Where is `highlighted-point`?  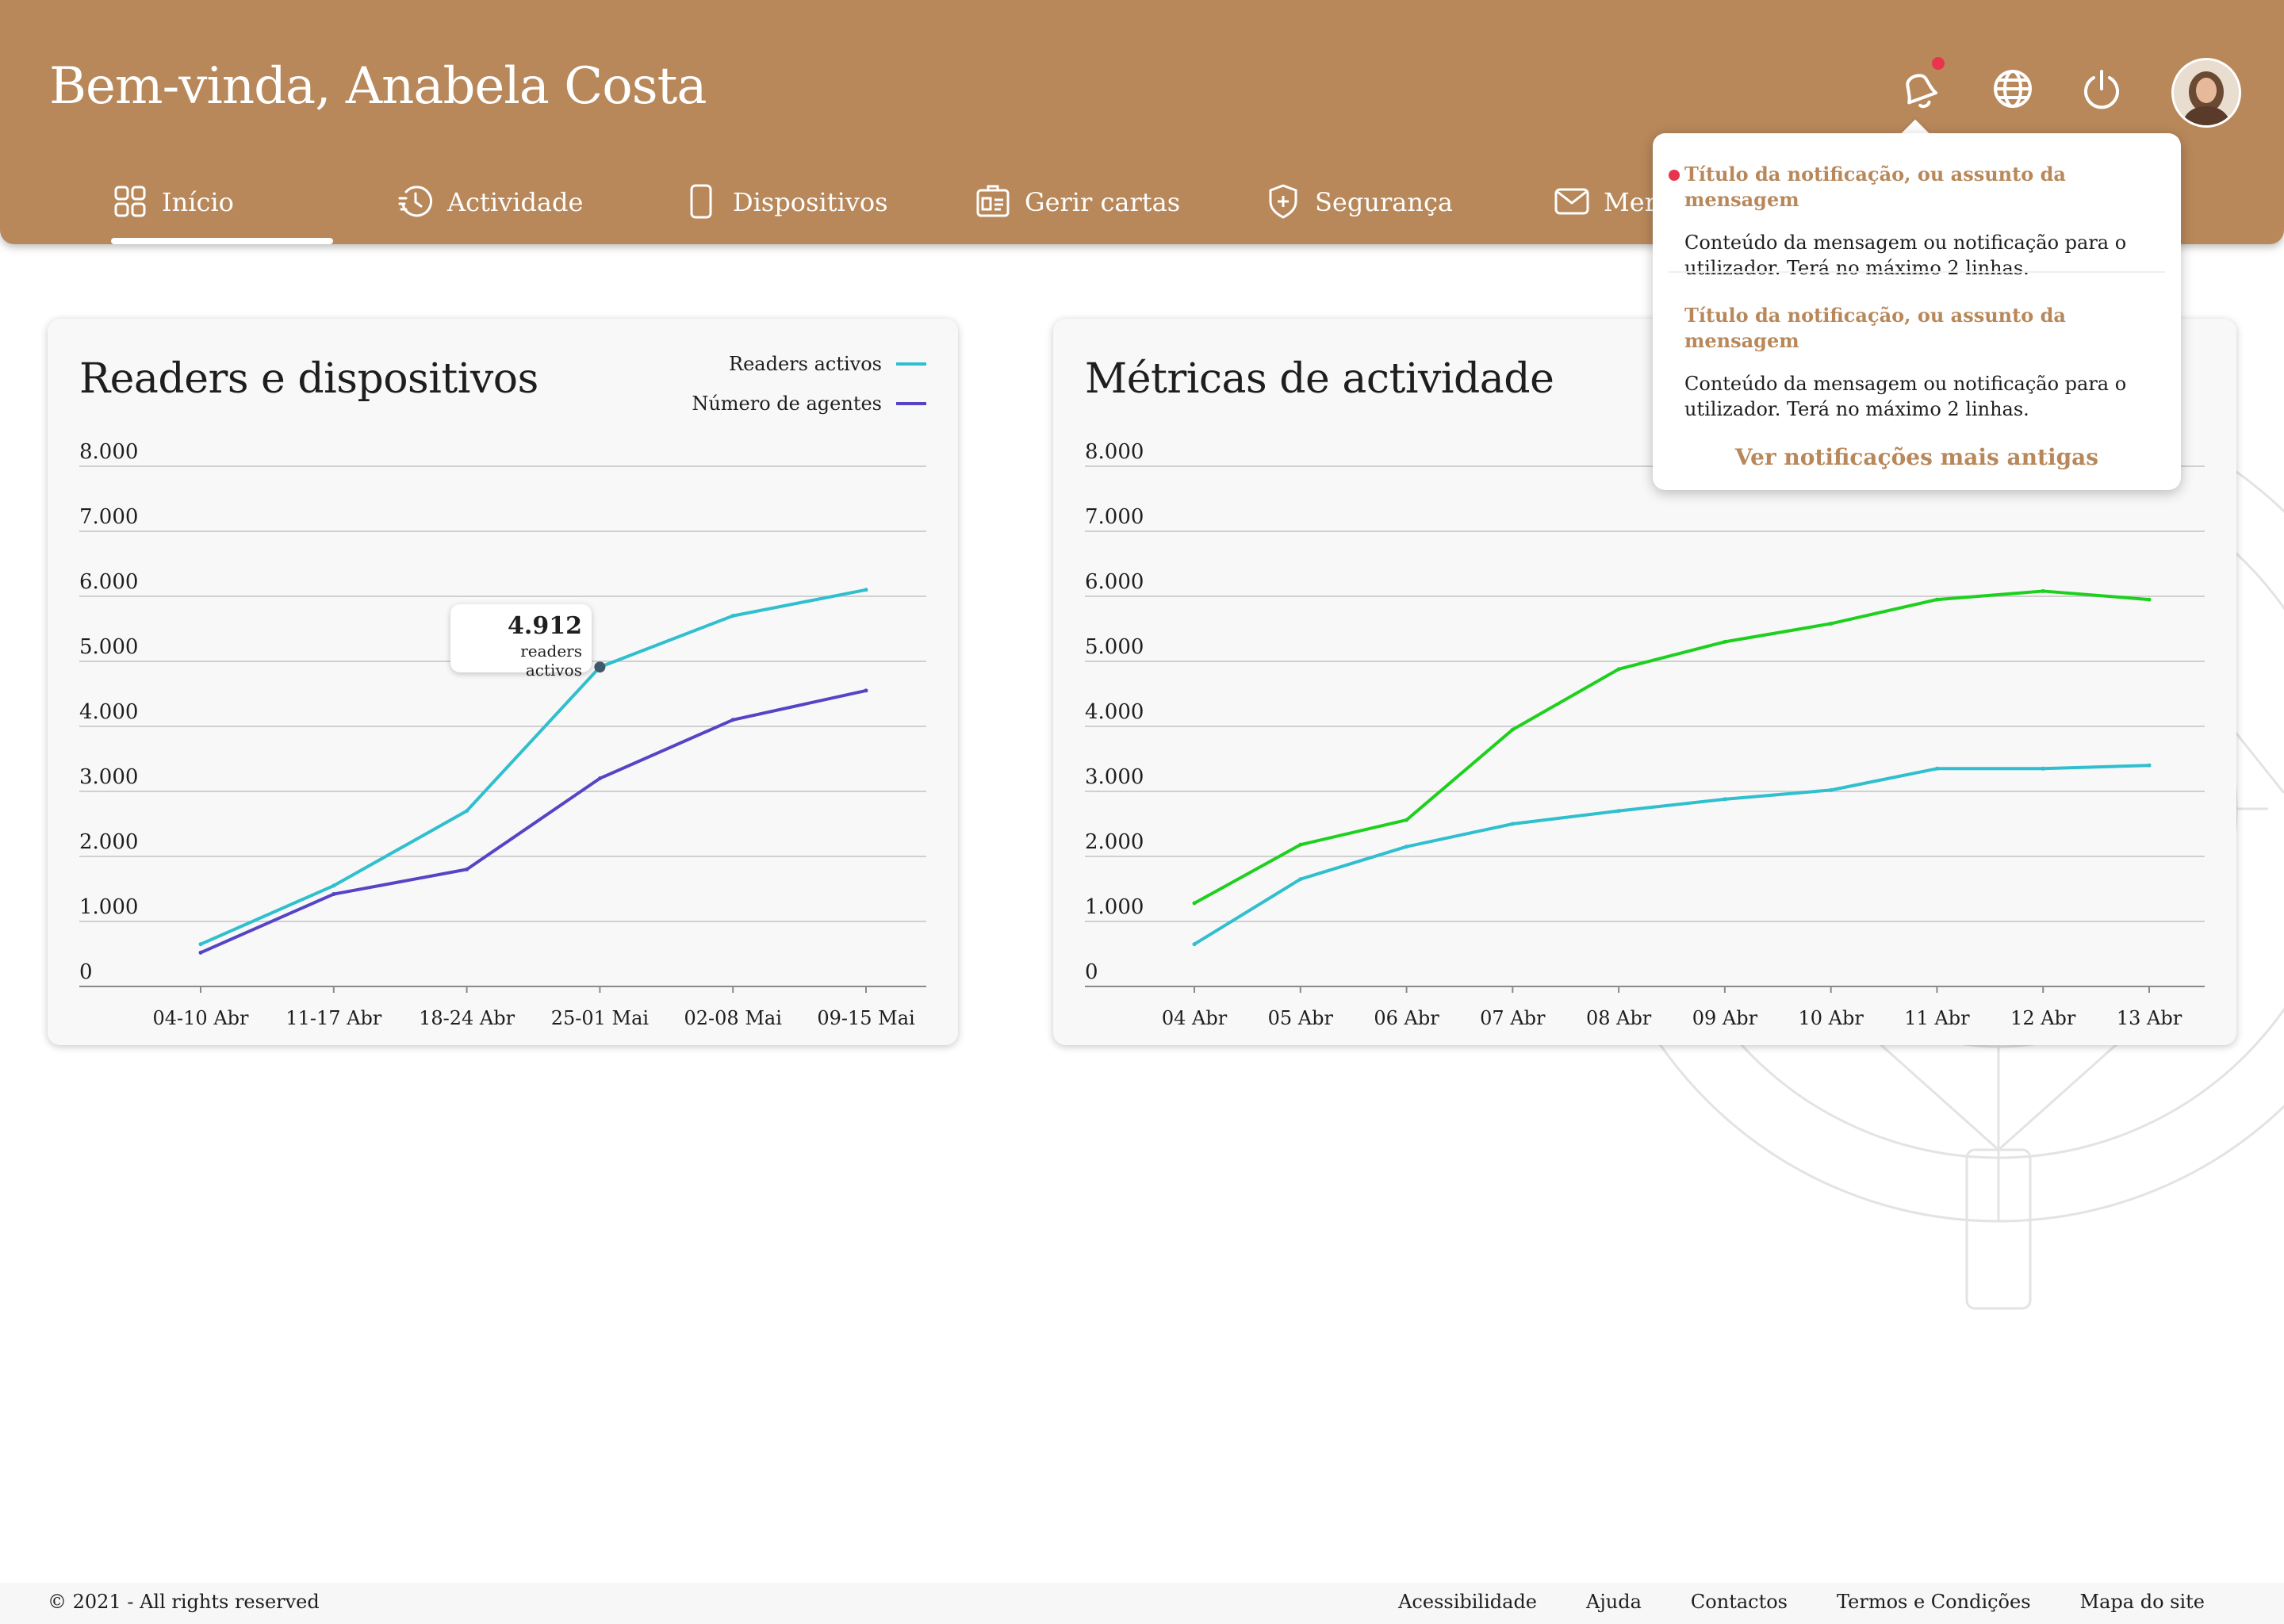 highlighted-point is located at coordinates (600, 667).